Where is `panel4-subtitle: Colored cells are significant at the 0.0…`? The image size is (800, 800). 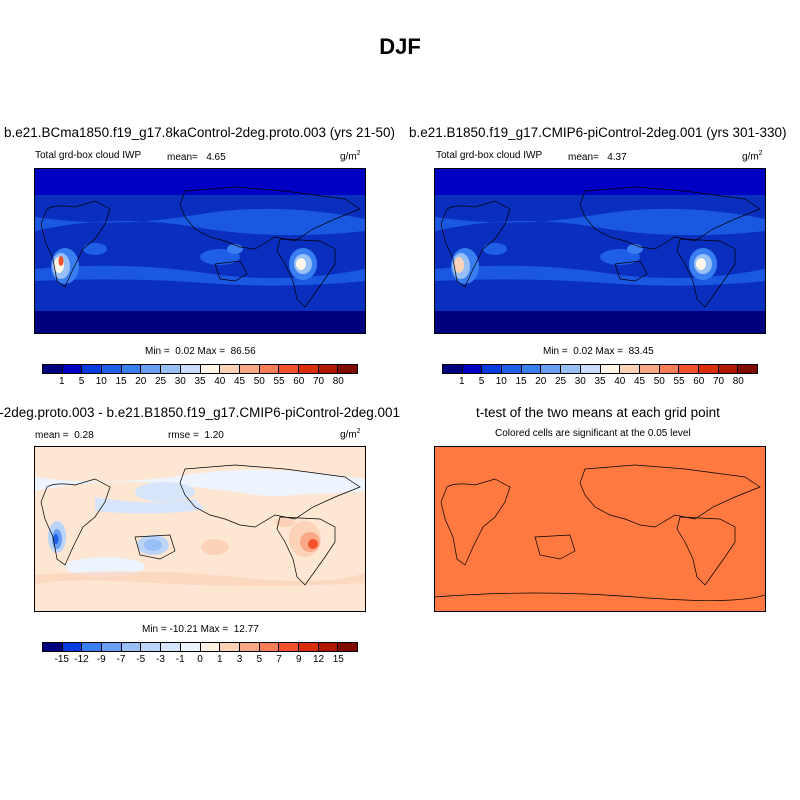 panel4-subtitle: Colored cells are significant at the 0.0… is located at coordinates (593, 433).